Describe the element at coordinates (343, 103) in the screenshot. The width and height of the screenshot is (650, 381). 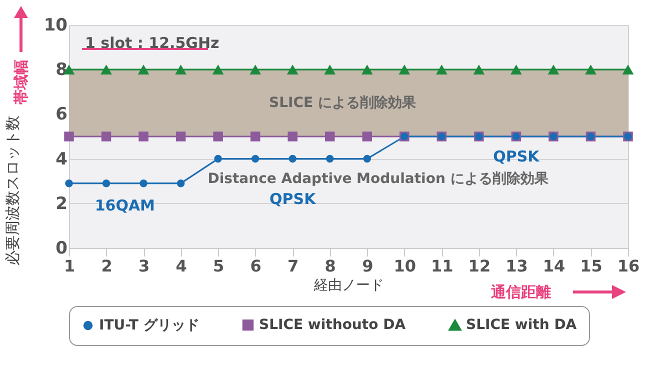
I see `band-label: SLICE による削除効果` at that location.